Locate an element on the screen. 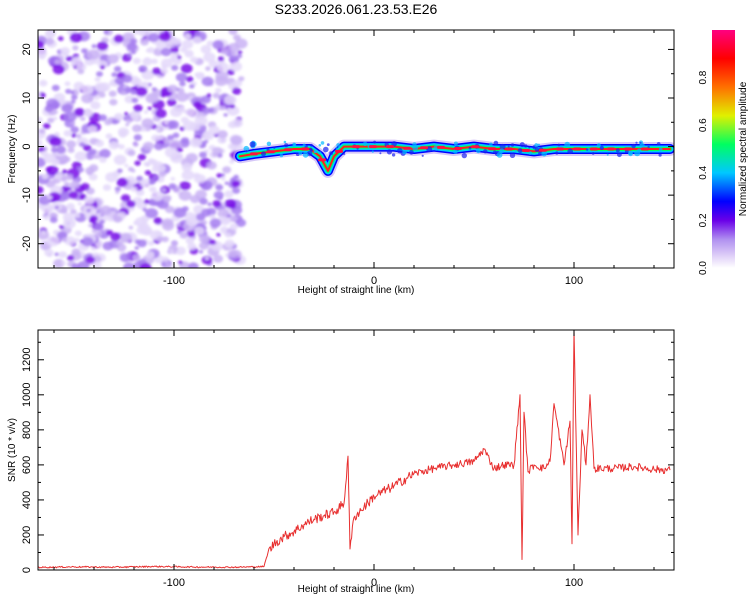  bottom-y-tick-label: 200 is located at coordinates (27, 535).